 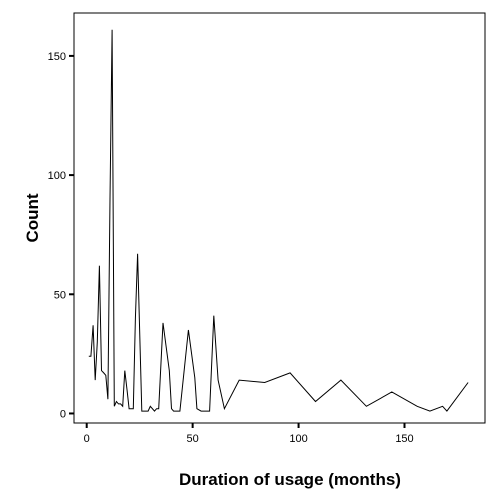 I want to click on x-tick-label: 100, so click(x=298, y=439).